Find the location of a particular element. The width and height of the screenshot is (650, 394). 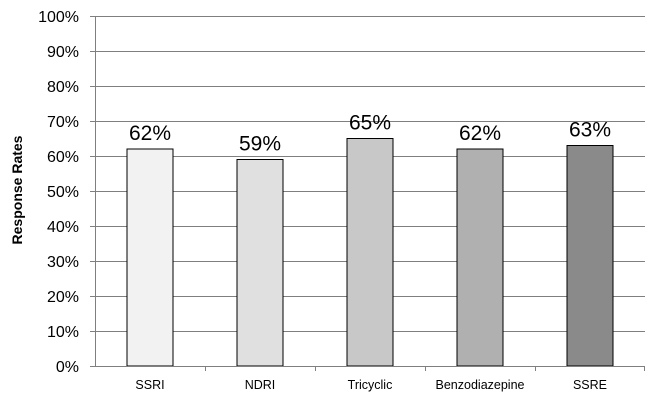

x-category-label-tricyclic: Tricyclic is located at coordinates (370, 385).